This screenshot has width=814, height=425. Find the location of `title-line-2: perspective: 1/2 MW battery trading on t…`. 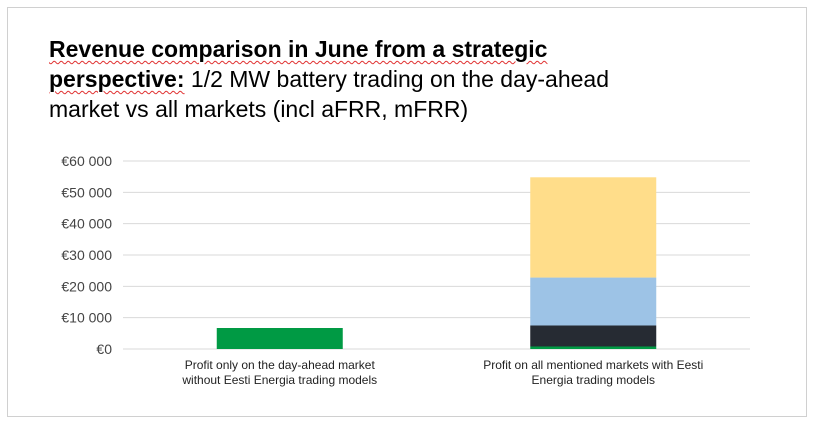

title-line-2: perspective: 1/2 MW battery trading on t… is located at coordinates (399, 79).